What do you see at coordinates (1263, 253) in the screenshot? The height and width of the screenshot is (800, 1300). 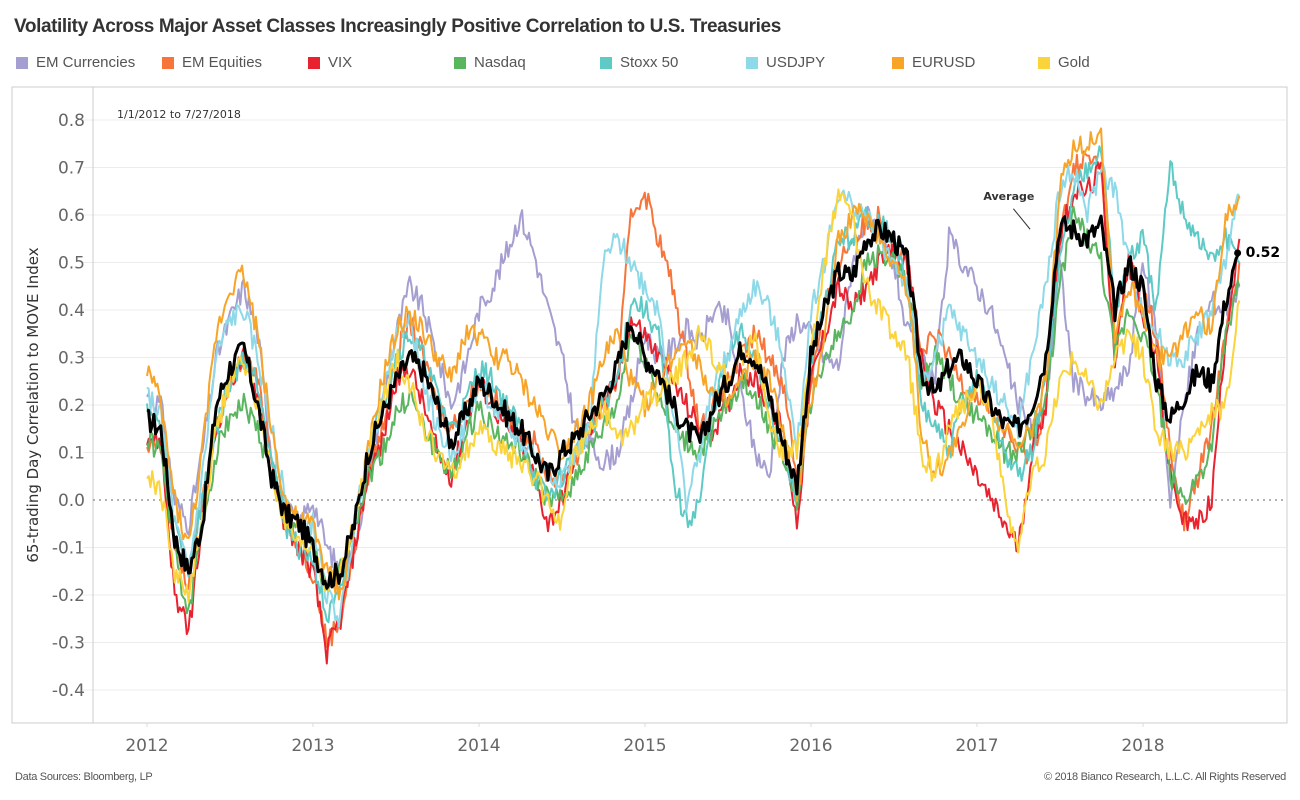 I see `end-value-label: 0.52` at bounding box center [1263, 253].